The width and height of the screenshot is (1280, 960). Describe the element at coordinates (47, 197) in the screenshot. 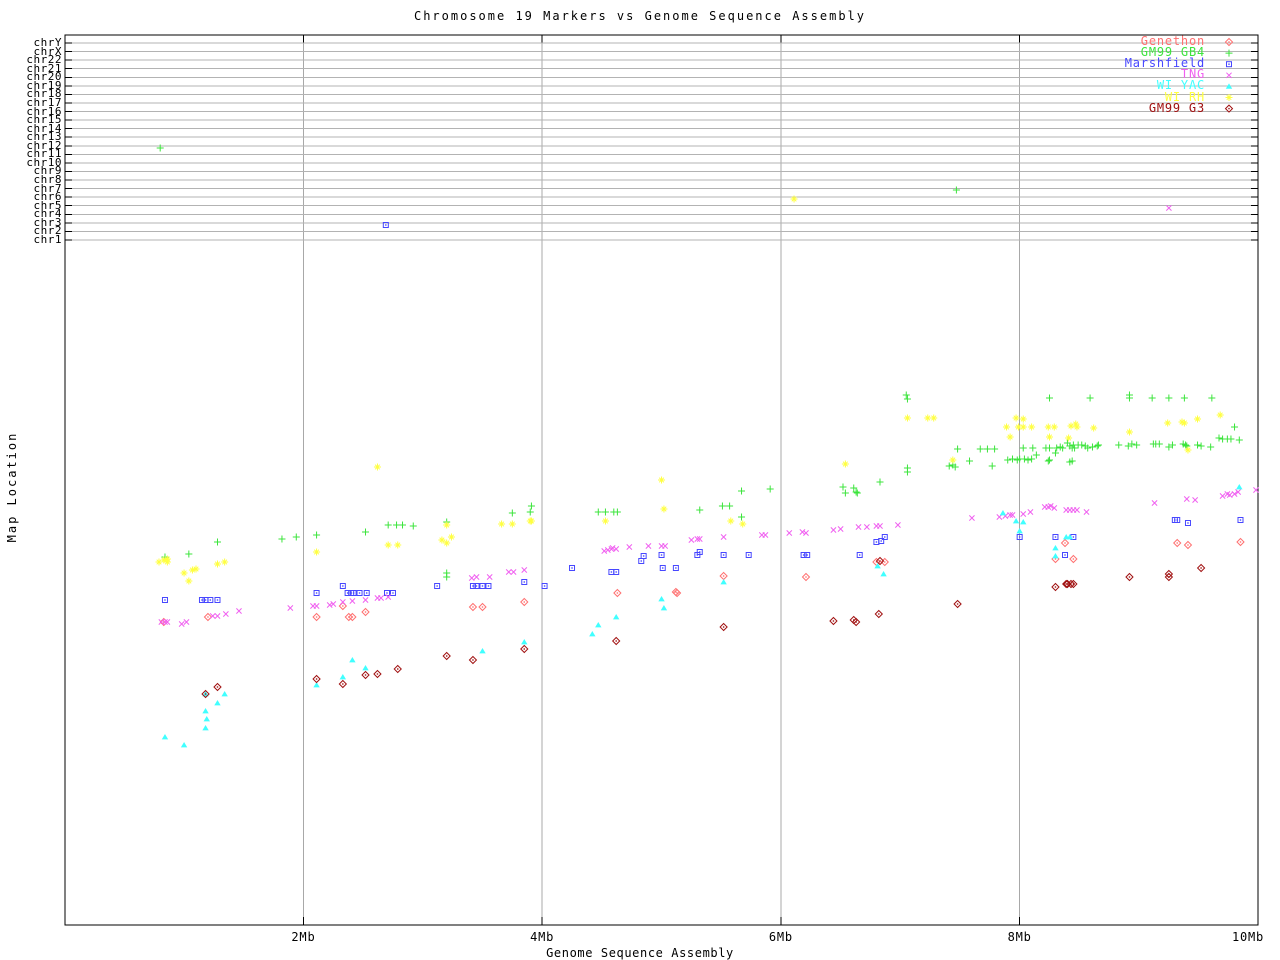

I see `chromosome-label-chr6: chr6` at that location.